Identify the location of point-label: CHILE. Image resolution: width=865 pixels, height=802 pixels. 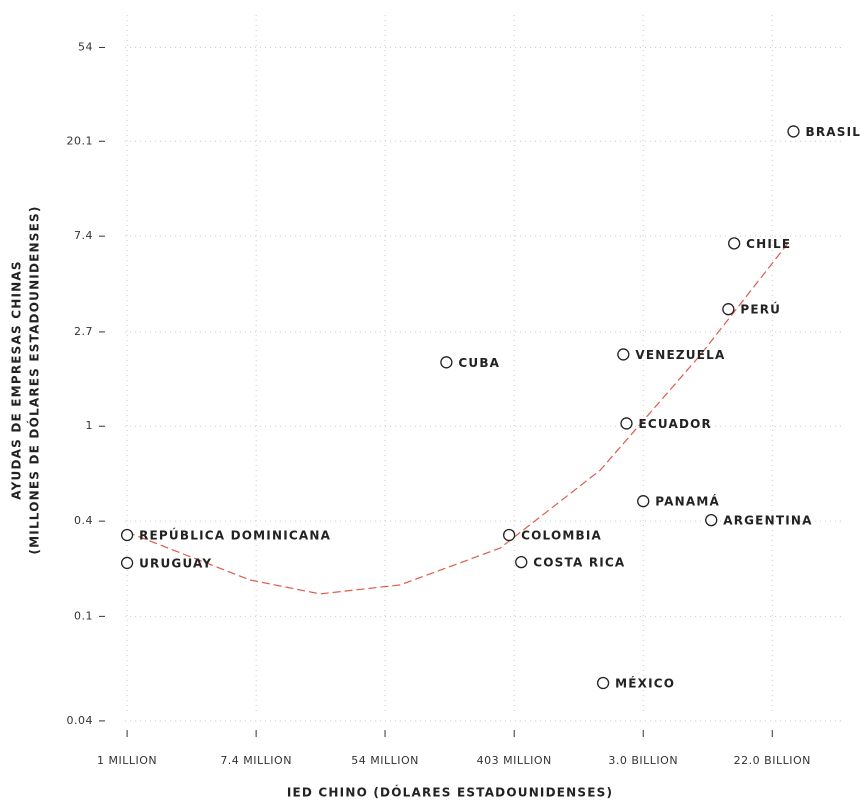
(768, 244).